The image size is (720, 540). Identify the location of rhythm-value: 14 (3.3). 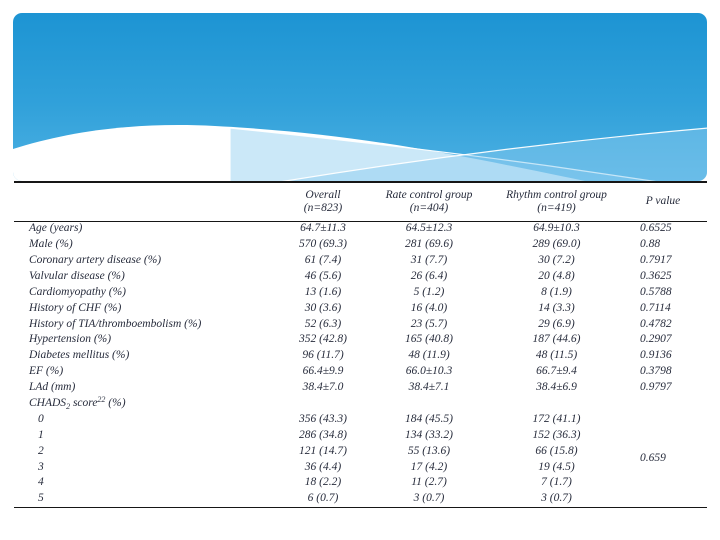
(556, 307).